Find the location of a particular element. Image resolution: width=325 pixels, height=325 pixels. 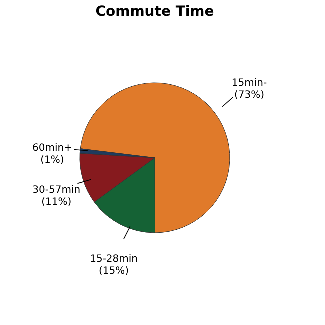

chart-title: Commute Time is located at coordinates (155, 12).